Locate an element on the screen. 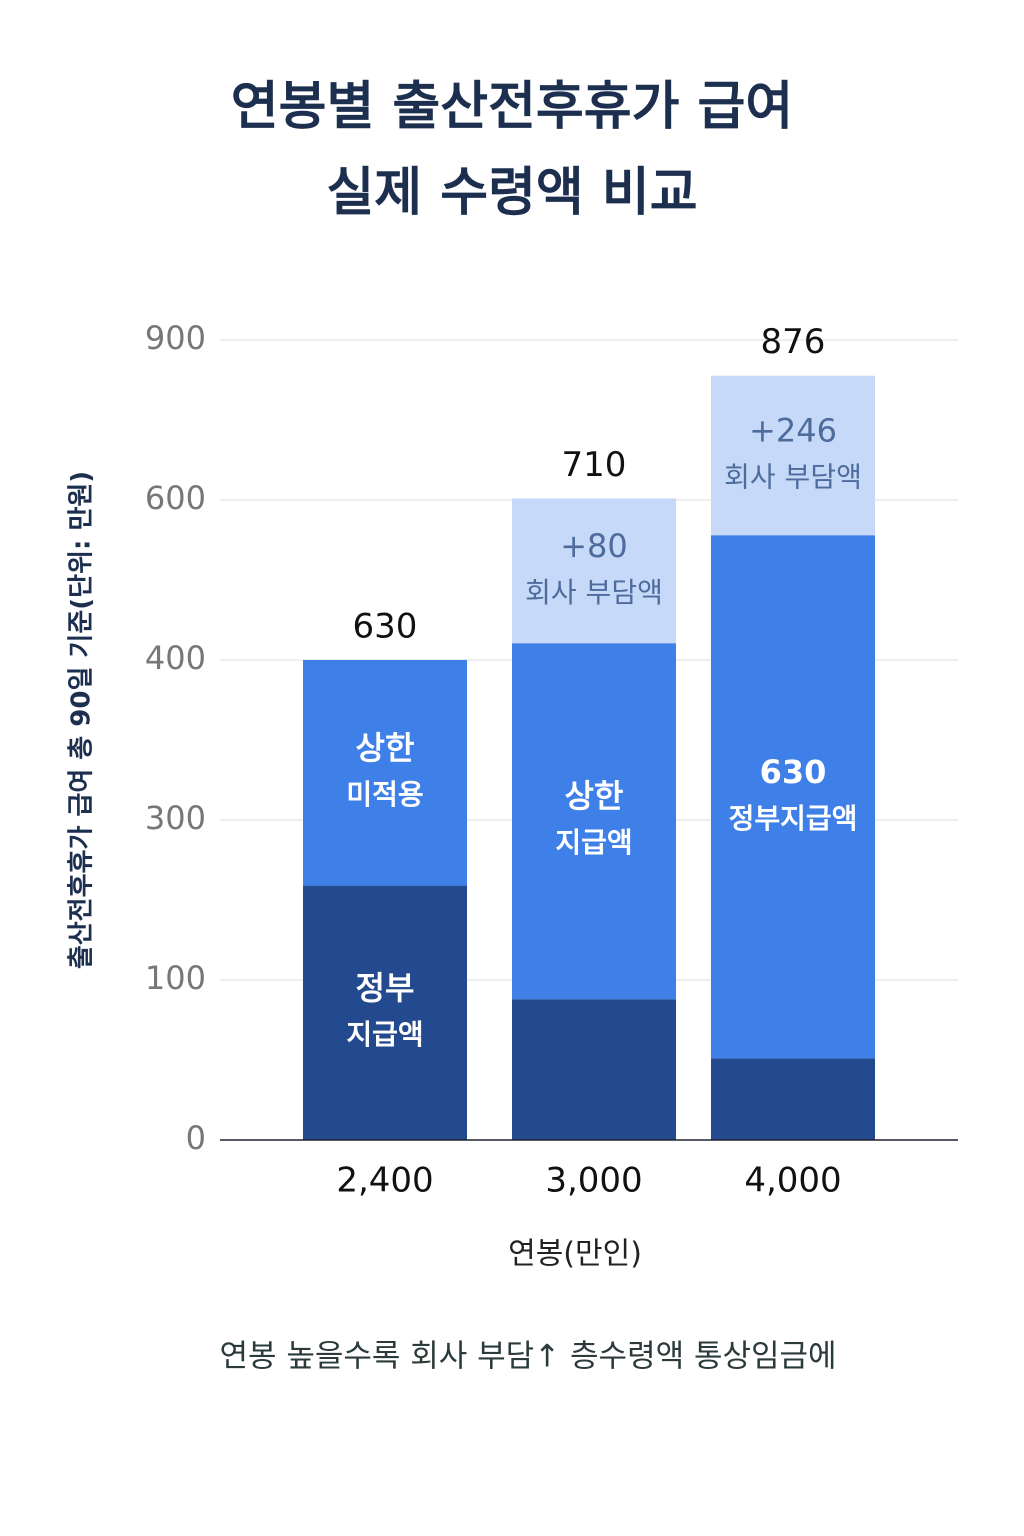 Image resolution: width=1024 pixels, height=1536 pixels. segment-label: 630 is located at coordinates (793, 772).